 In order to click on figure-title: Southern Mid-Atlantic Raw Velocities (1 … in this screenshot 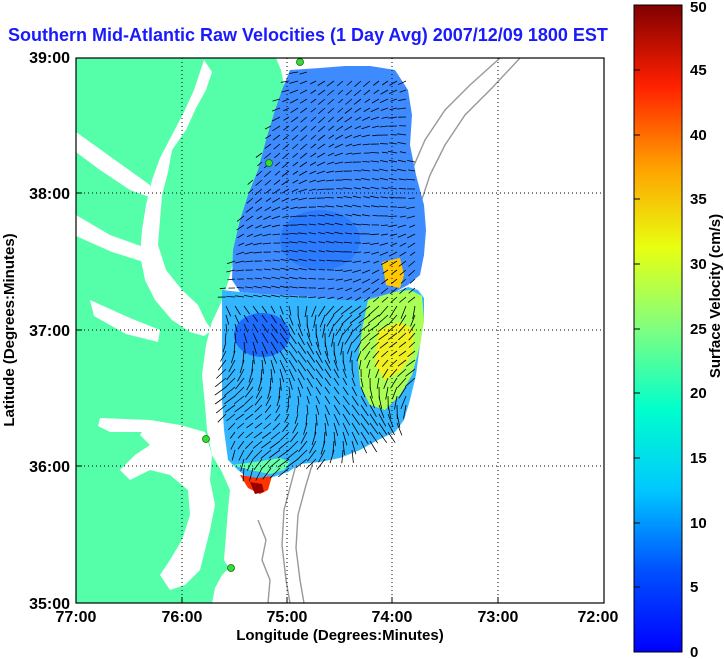, I will do `click(308, 35)`.